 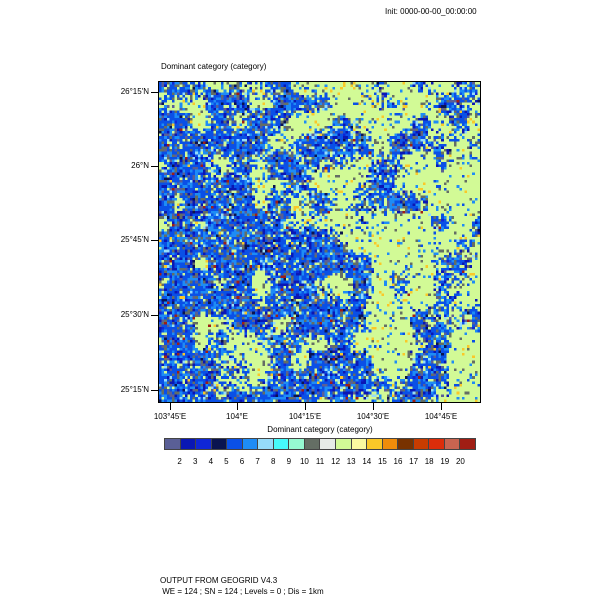 What do you see at coordinates (257, 461) in the screenshot?
I see `colorbar-label: 7` at bounding box center [257, 461].